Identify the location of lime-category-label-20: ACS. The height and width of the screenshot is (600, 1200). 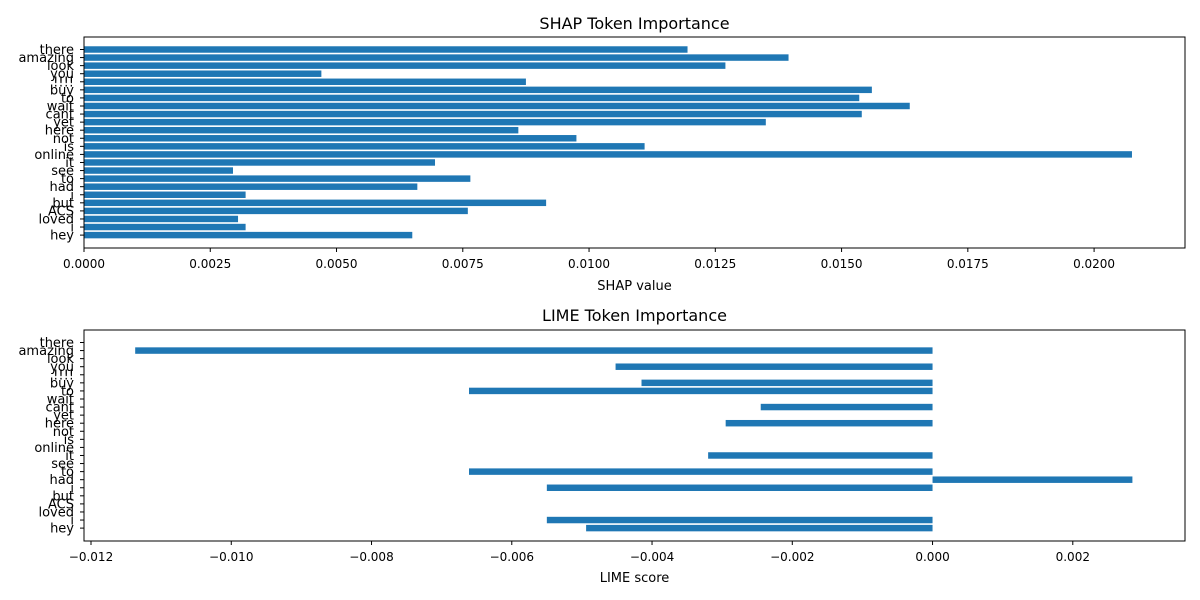
(61, 504).